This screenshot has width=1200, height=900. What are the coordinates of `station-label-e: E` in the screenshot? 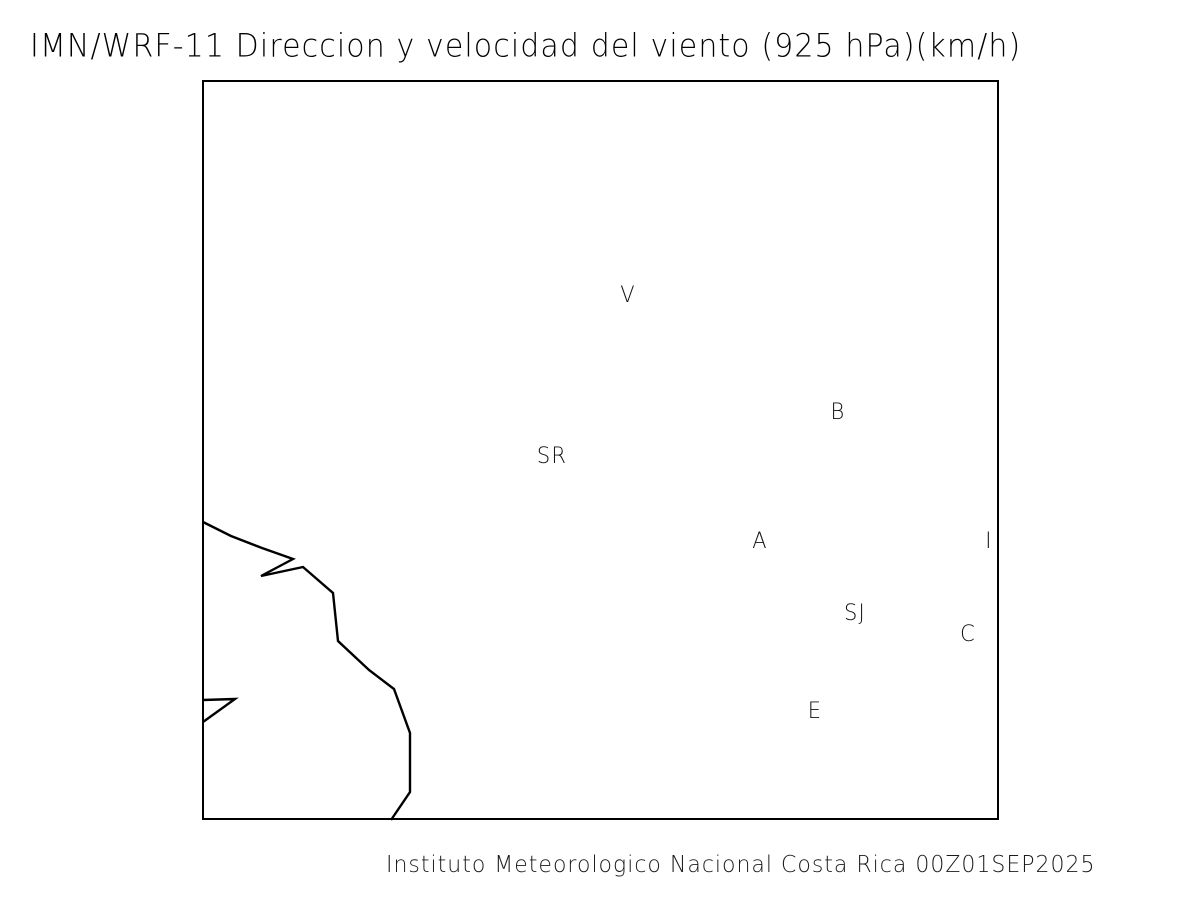 It's located at (815, 710).